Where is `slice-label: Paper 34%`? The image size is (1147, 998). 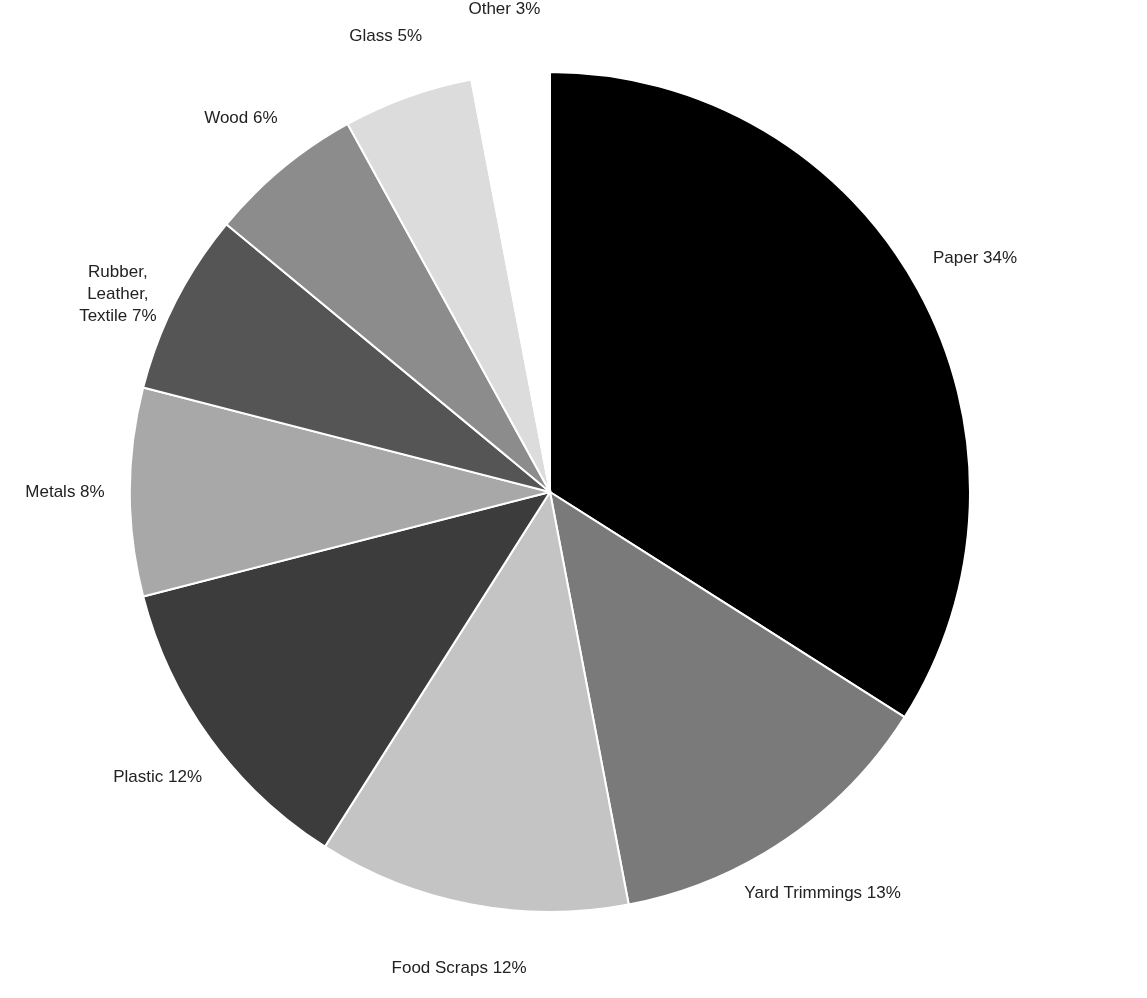 slice-label: Paper 34% is located at coordinates (975, 258).